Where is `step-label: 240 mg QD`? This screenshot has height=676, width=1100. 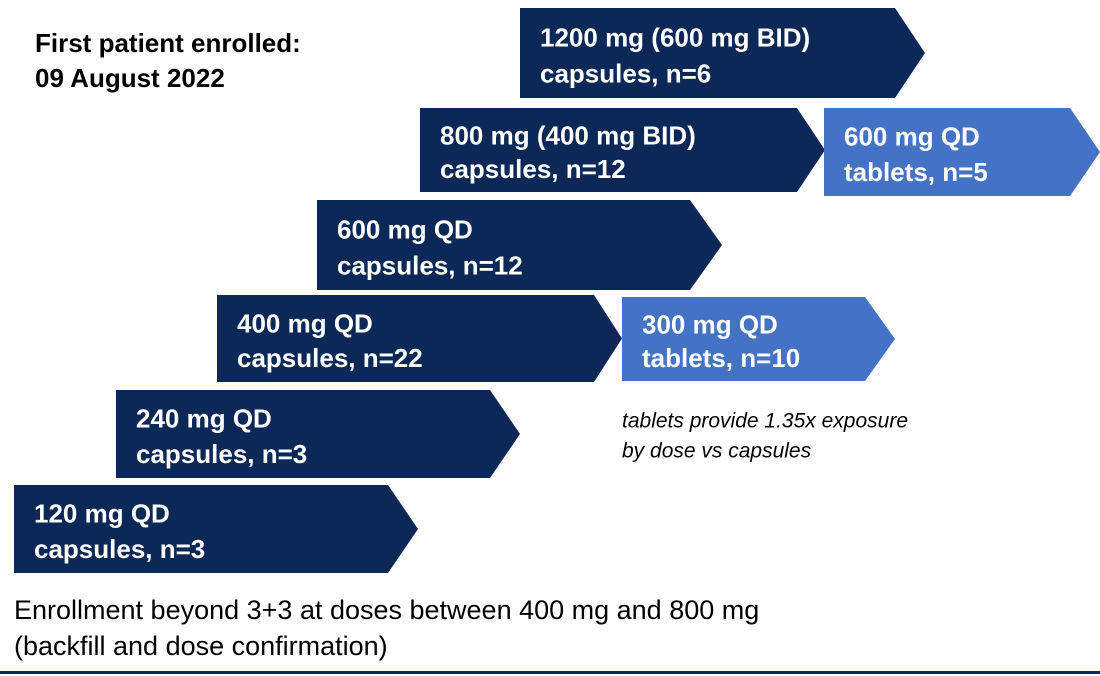 step-label: 240 mg QD is located at coordinates (204, 419).